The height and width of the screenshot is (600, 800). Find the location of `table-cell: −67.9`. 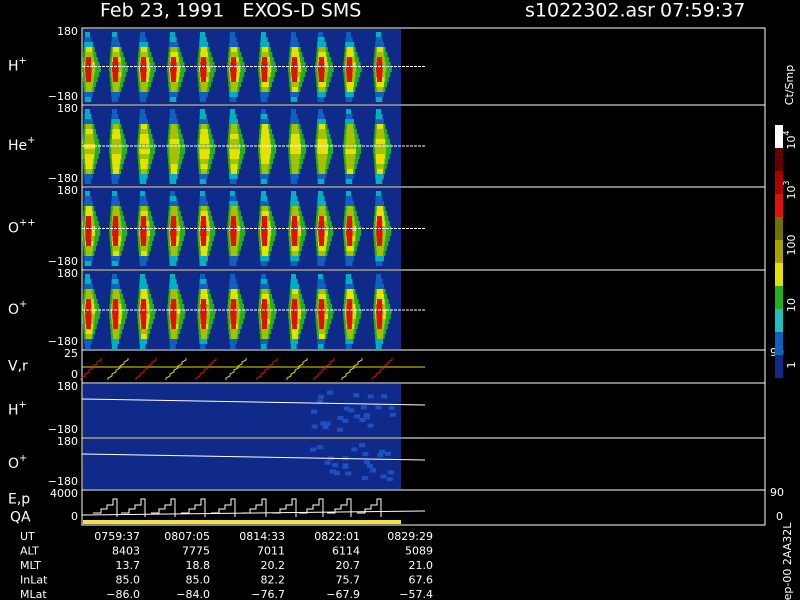

table-cell: −67.9 is located at coordinates (343, 594).